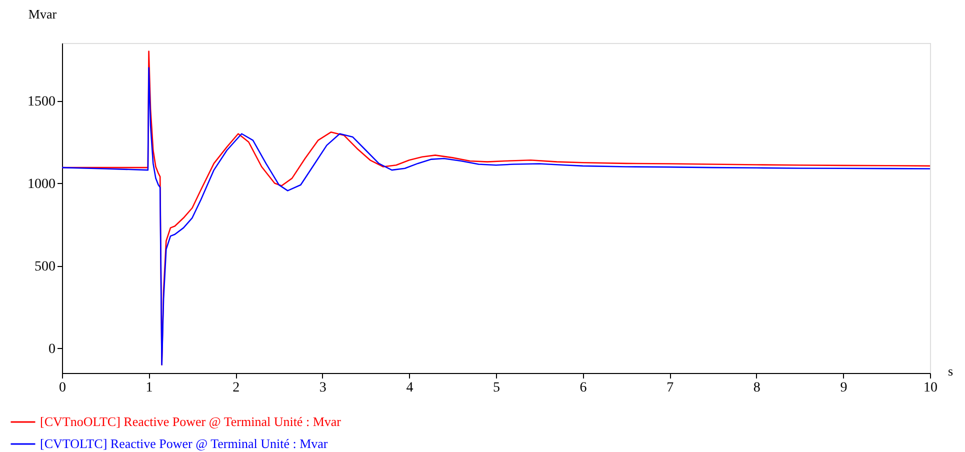 The width and height of the screenshot is (965, 452). Describe the element at coordinates (184, 443) in the screenshot. I see `legend-label: [CVTOLTC] Reactive Power @ Terminal Unité : Mvar` at that location.